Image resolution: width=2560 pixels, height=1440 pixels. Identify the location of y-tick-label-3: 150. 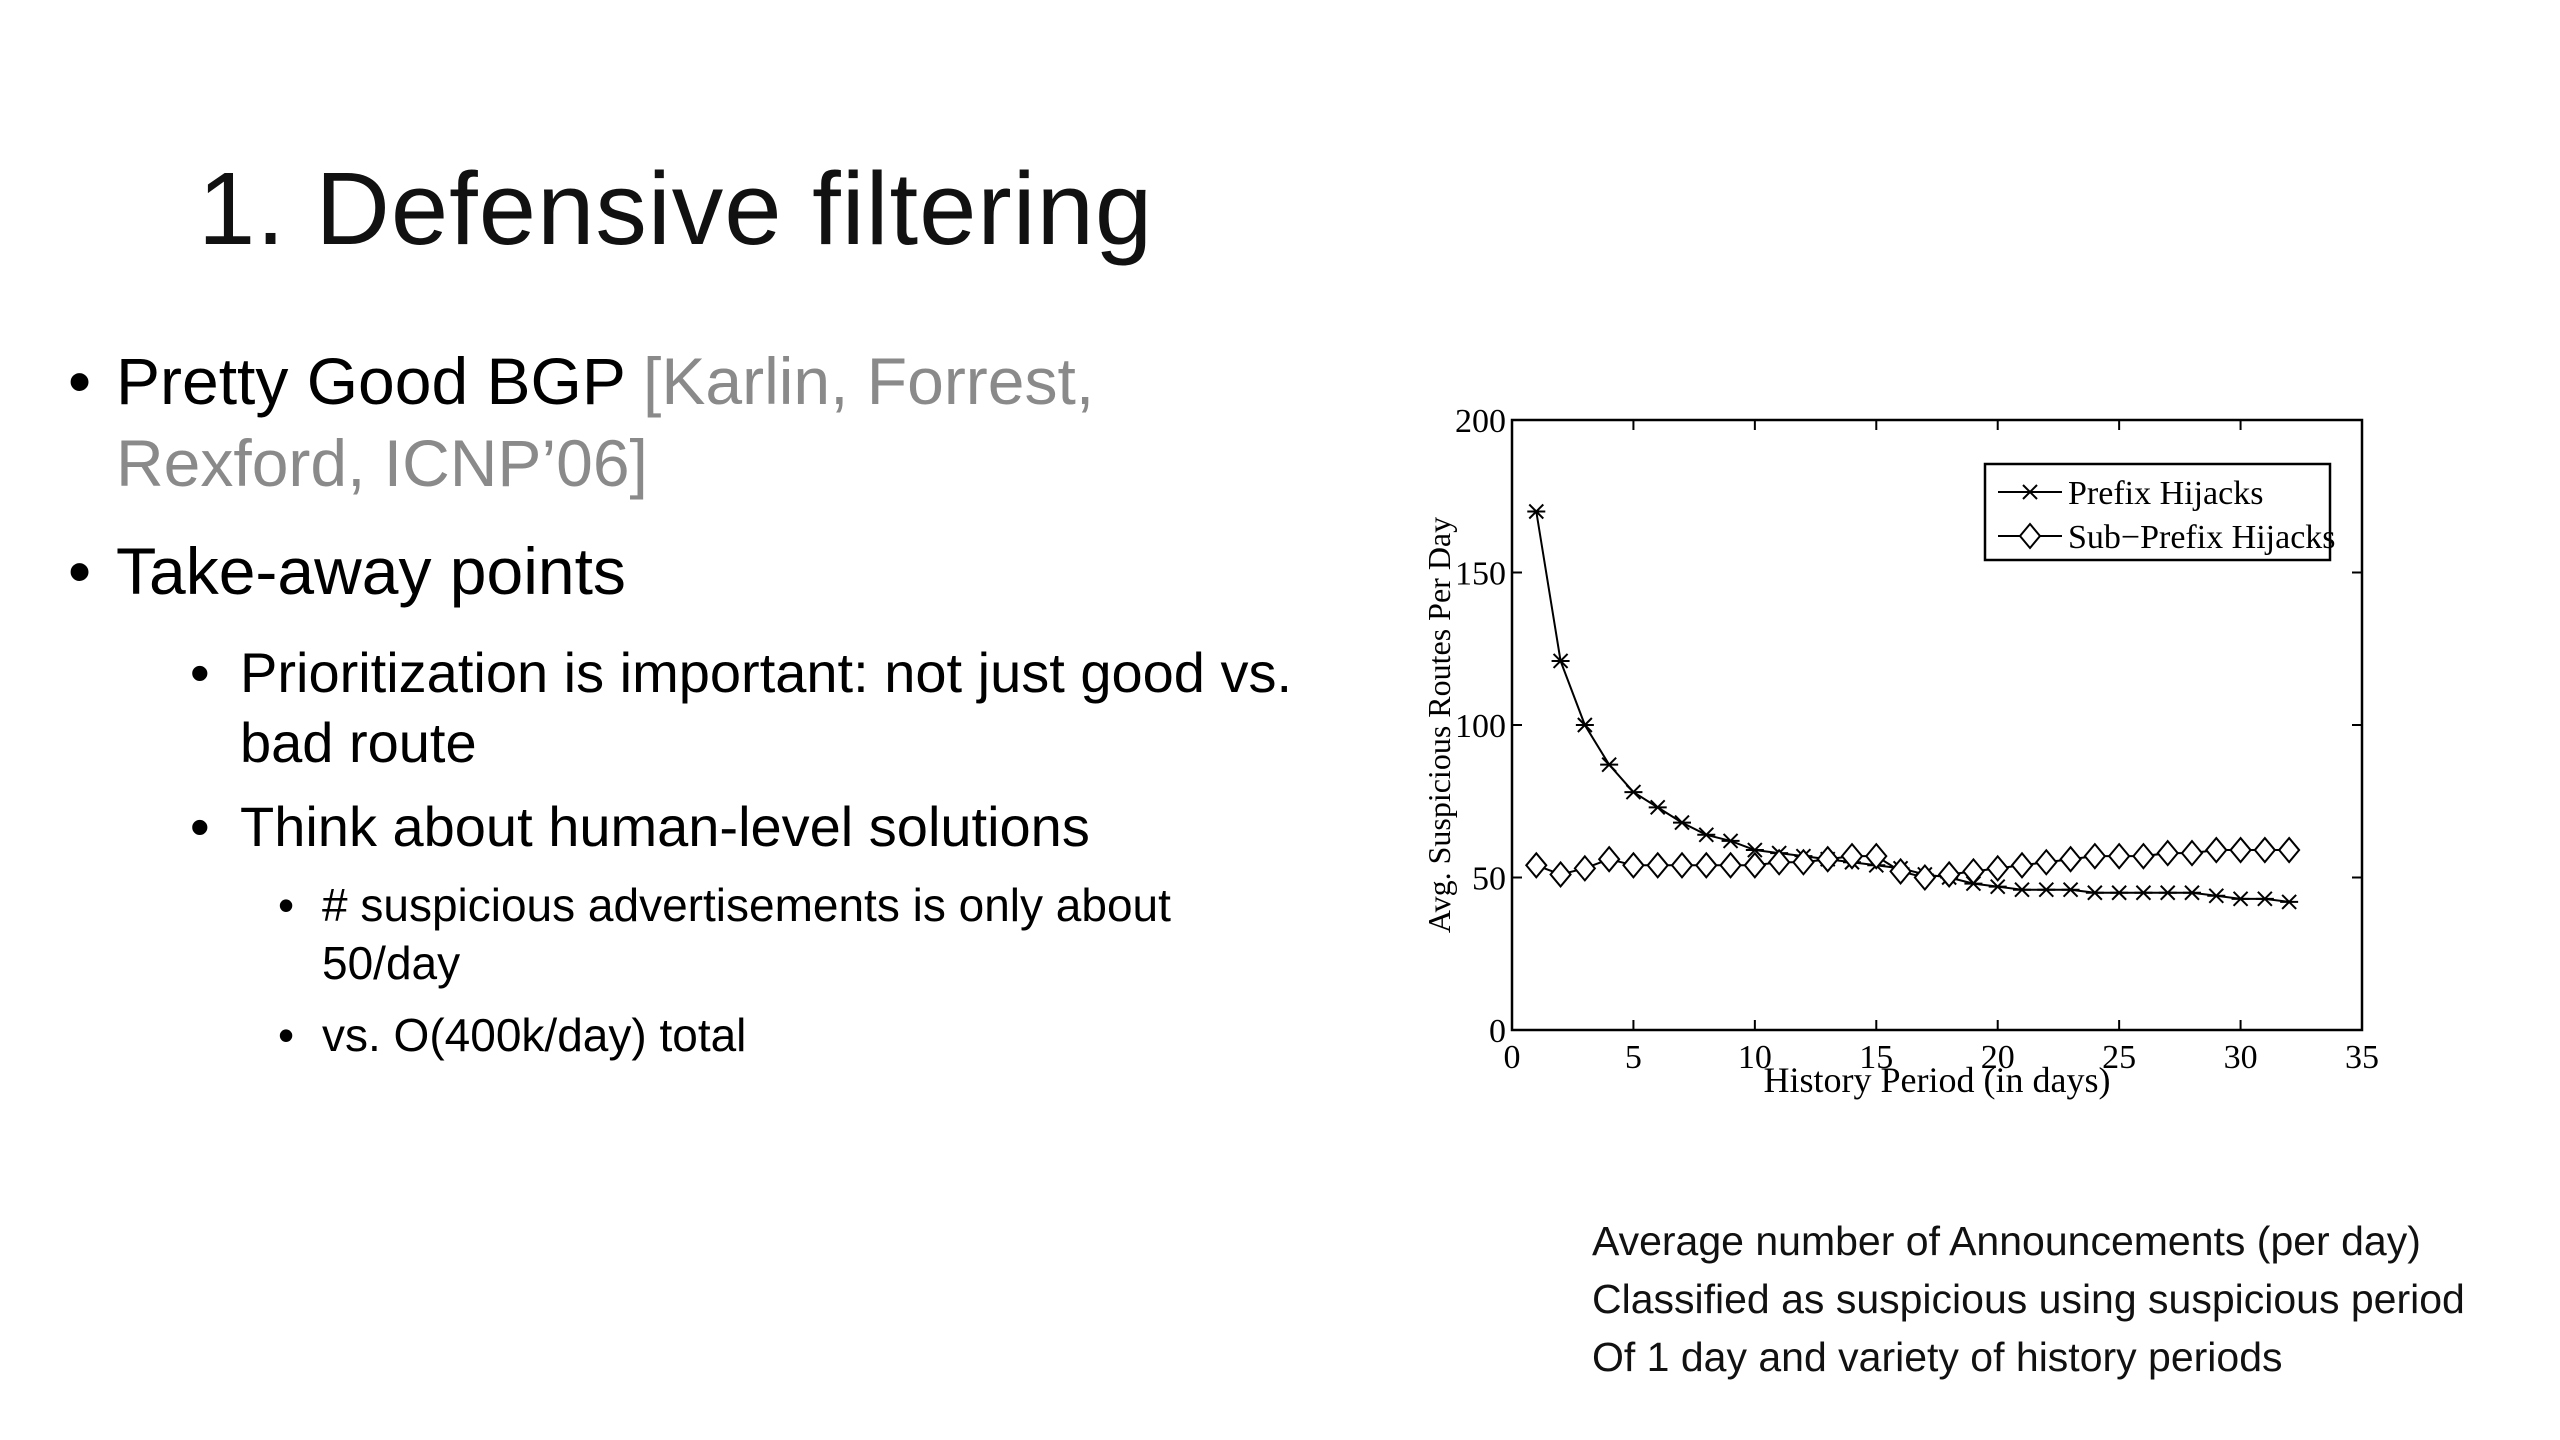
(1480, 574).